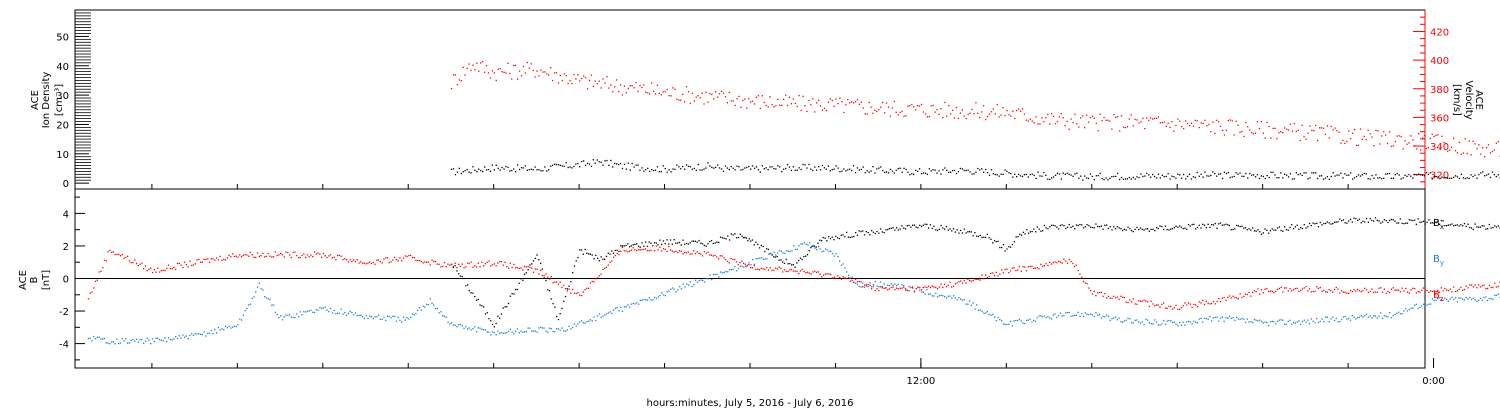  I want to click on field-axis-label-line3: [nT], so click(46, 280).